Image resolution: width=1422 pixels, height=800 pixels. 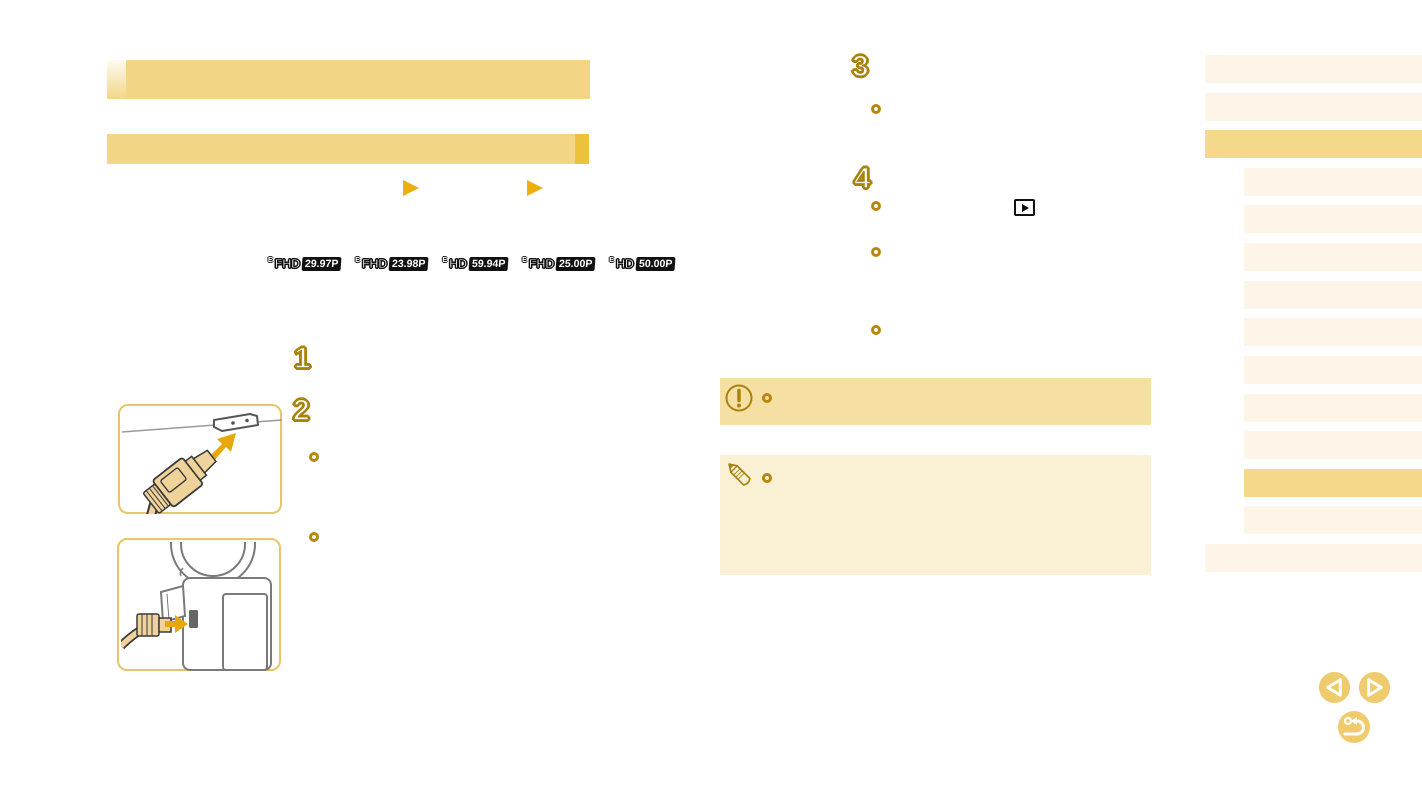 I want to click on quality-framerate-badge: 23.98P, so click(x=408, y=263).